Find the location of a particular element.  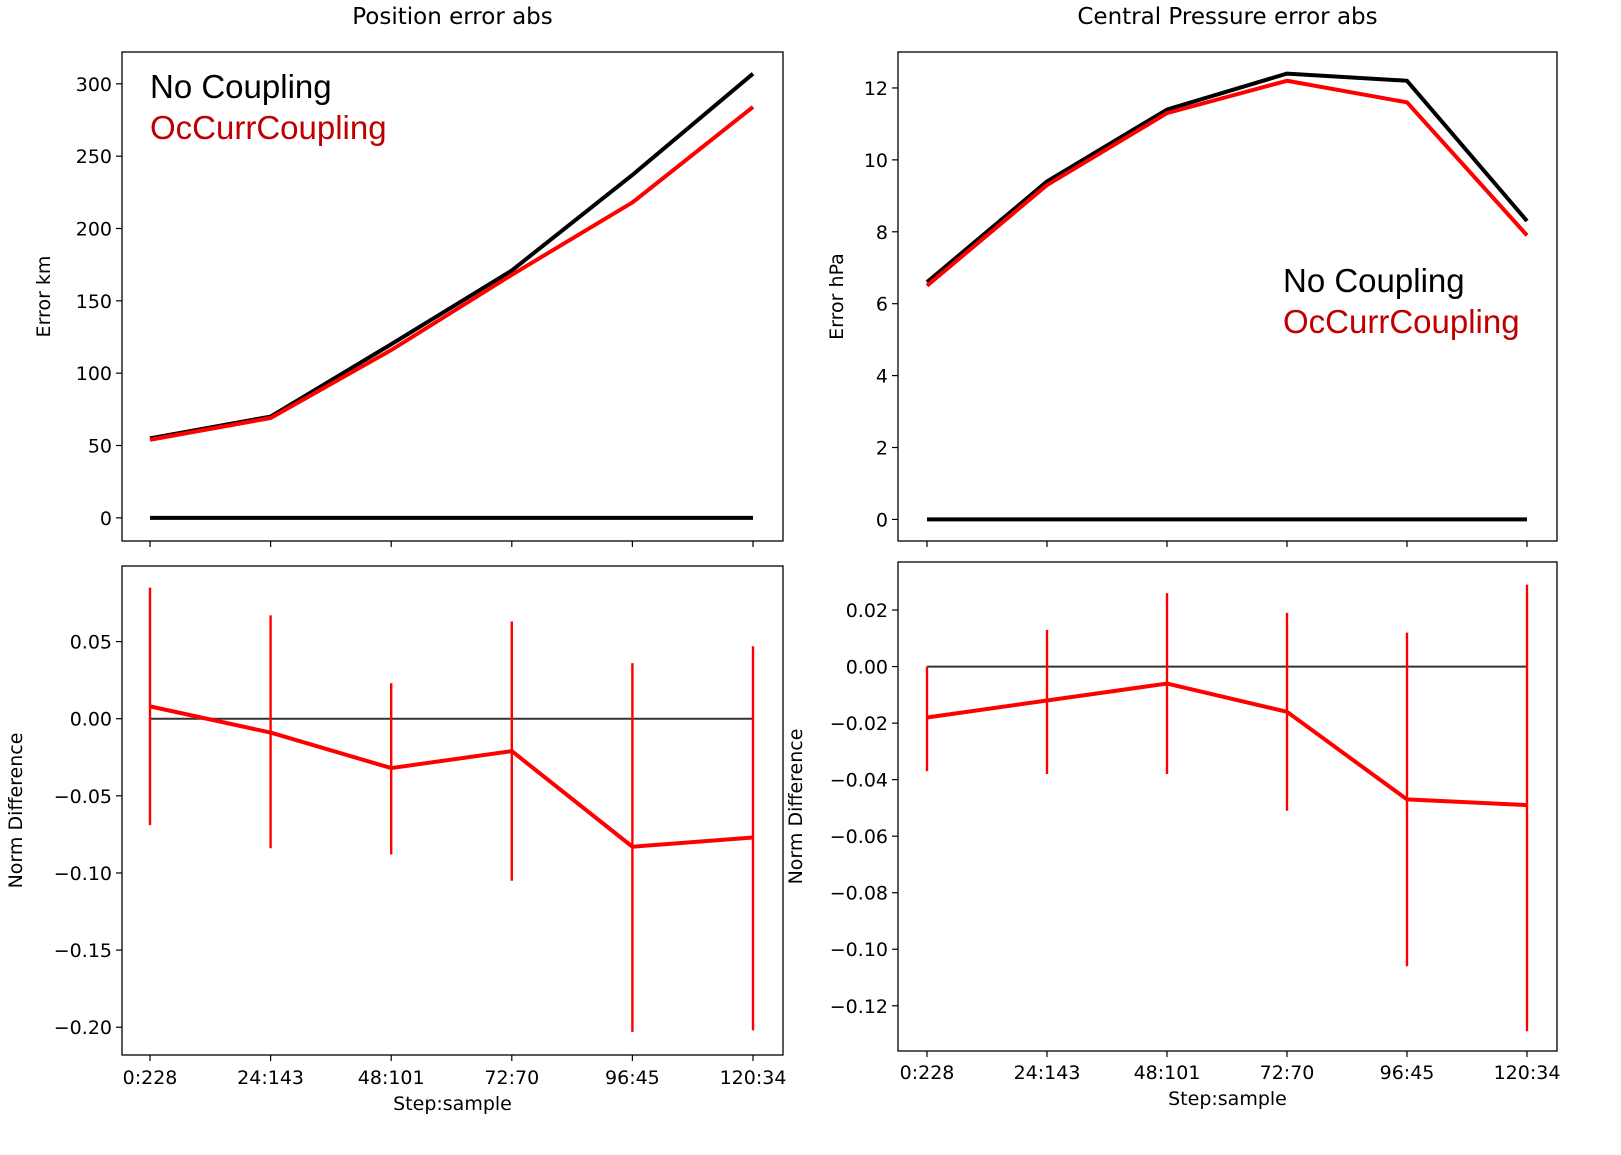

y-tick-label: 10 is located at coordinates (876, 161).